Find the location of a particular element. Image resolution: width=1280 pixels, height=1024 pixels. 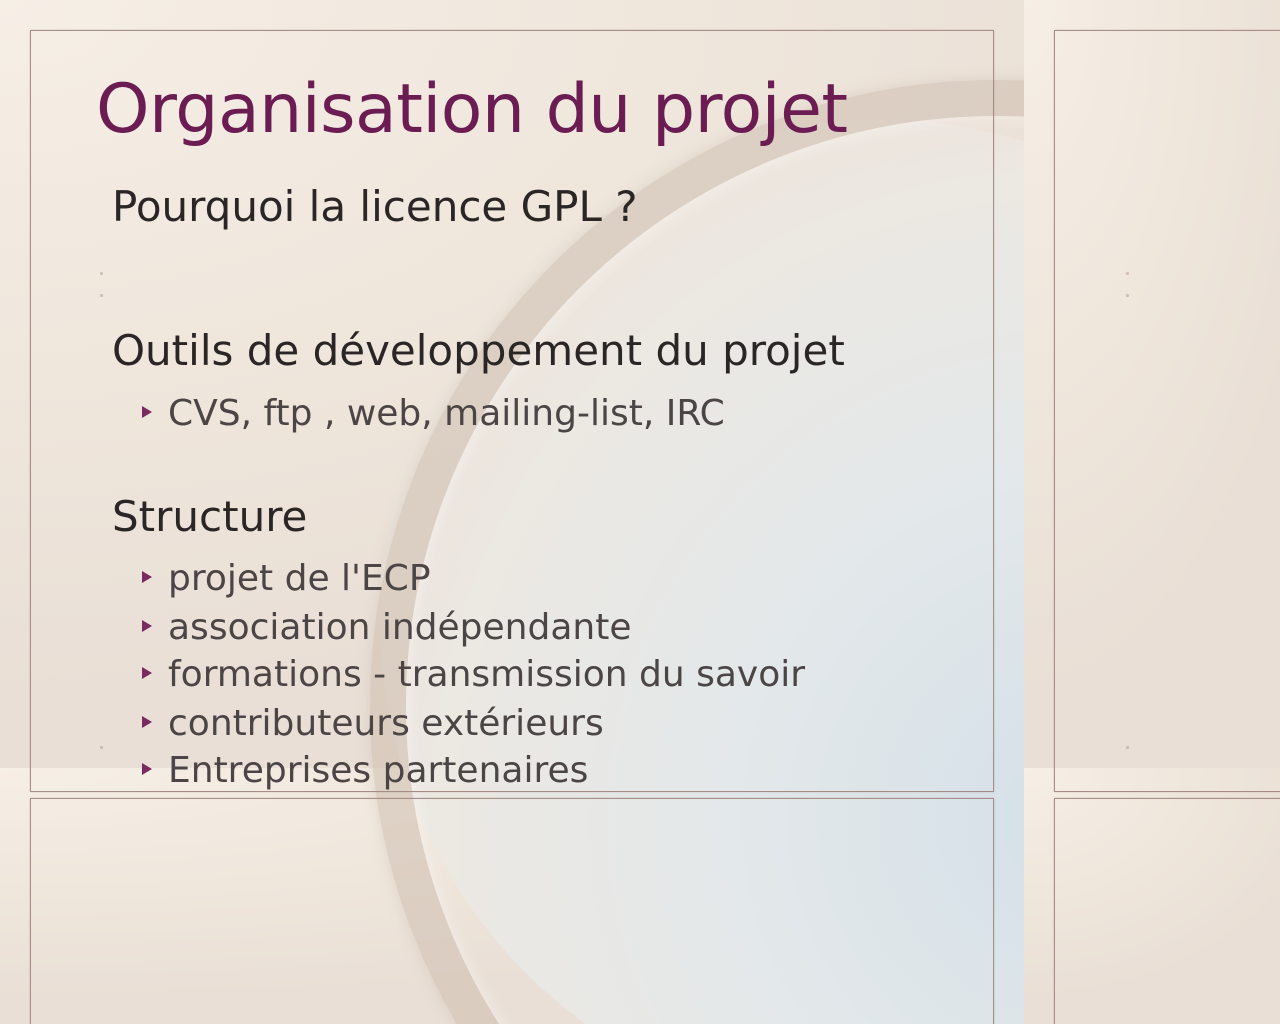

bullet-item-label: formations - transmission du savoir is located at coordinates (487, 674).